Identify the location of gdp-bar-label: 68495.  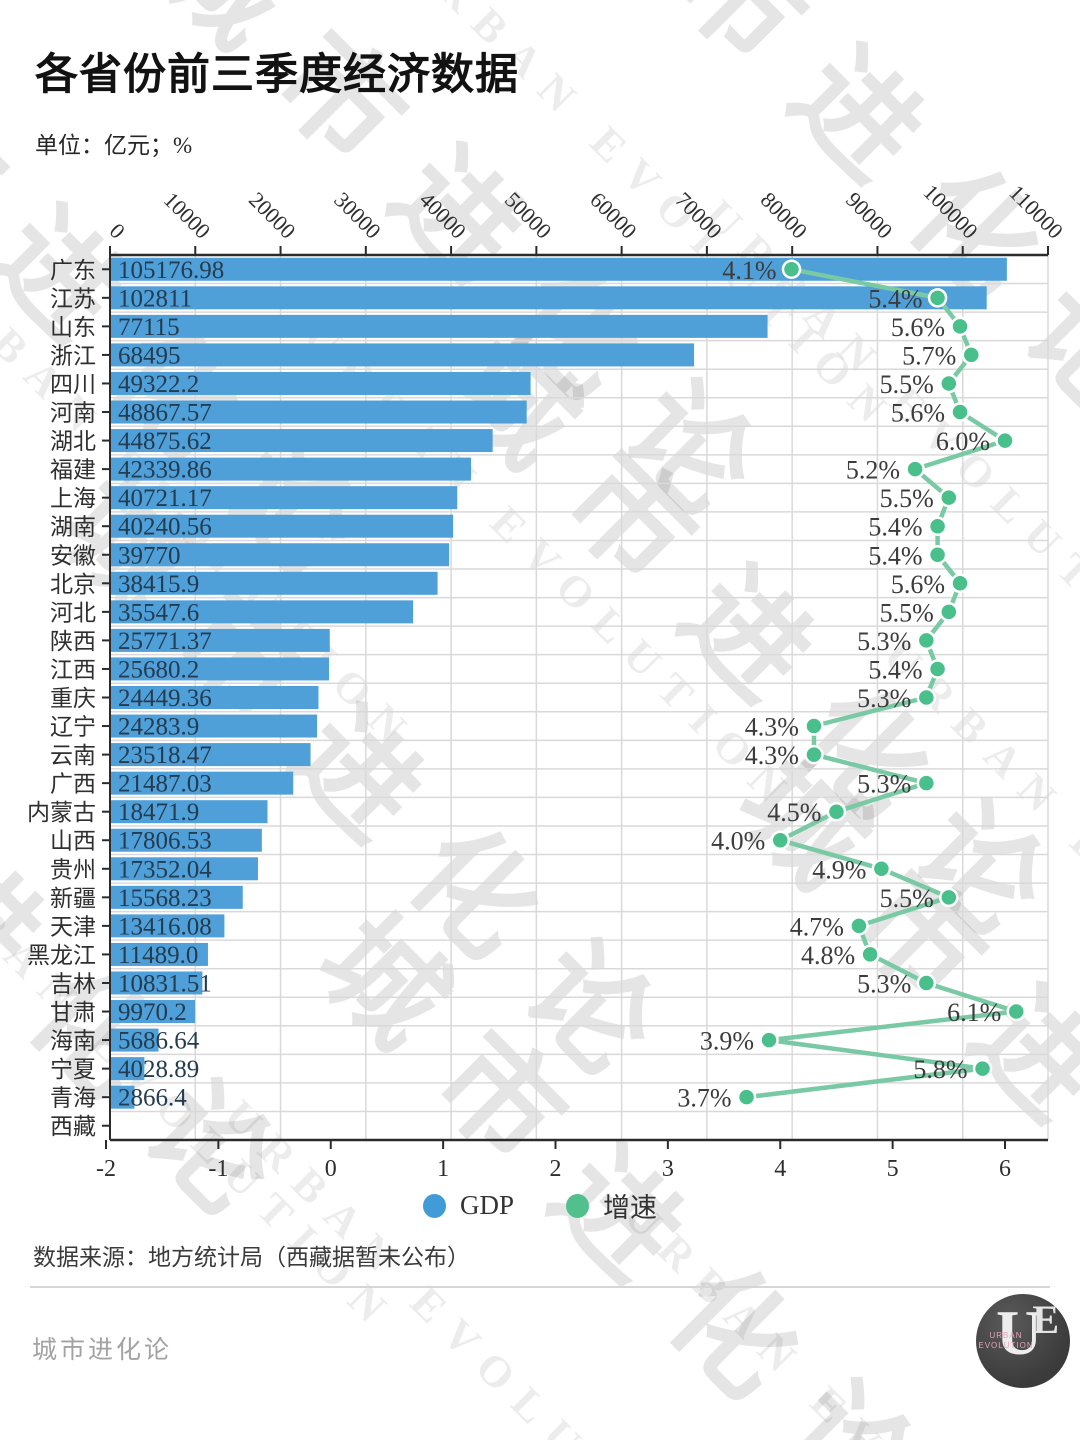
(149, 355).